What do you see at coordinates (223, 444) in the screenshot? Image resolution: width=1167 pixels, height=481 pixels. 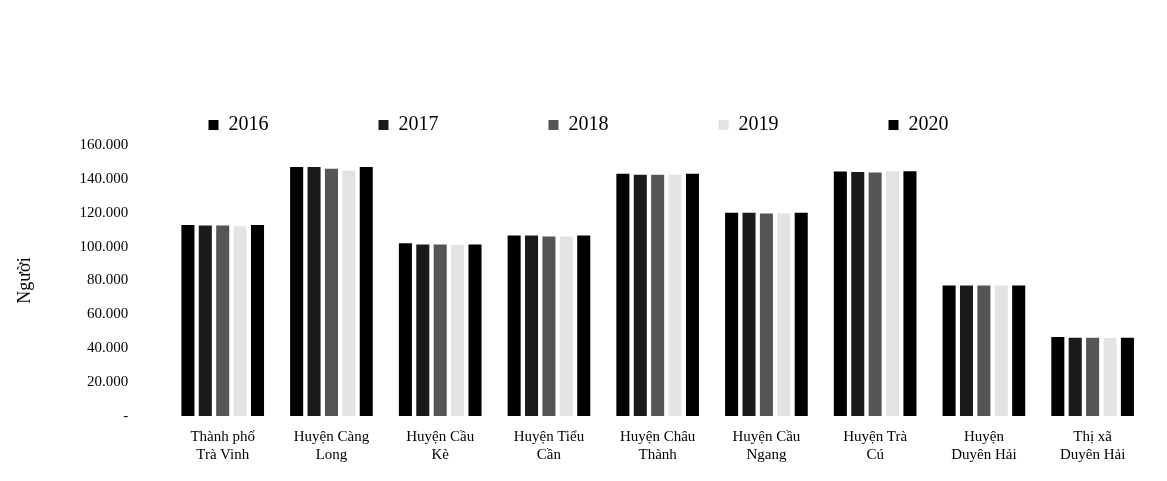 I see `x-tick-label: Thành phố Trà Vinh` at bounding box center [223, 444].